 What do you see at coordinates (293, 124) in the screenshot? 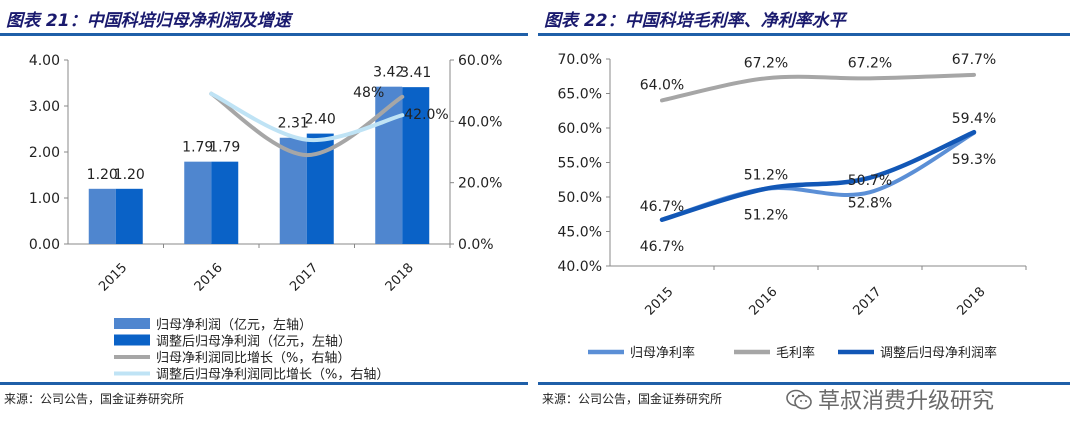
I see `bar-value-label: 2.31` at bounding box center [293, 124].